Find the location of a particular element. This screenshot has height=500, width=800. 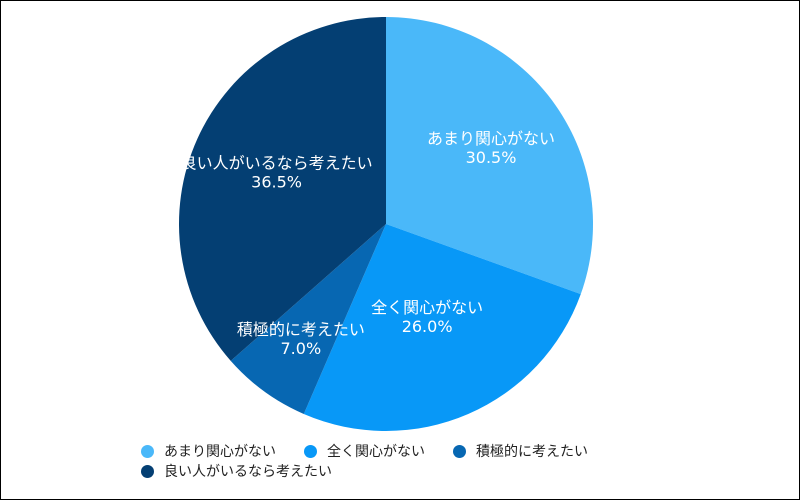

legend: あまり関心がない 全く関心がない 積極的に考えたい 良い人がいるなら考えたい is located at coordinates (421, 461).